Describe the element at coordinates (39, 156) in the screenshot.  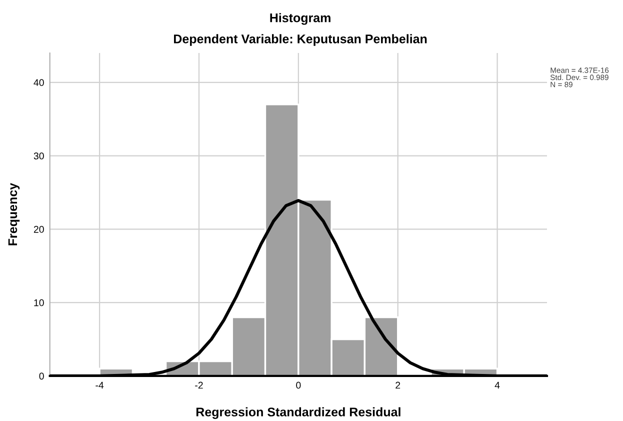
I see `y-tick-label: 30` at that location.